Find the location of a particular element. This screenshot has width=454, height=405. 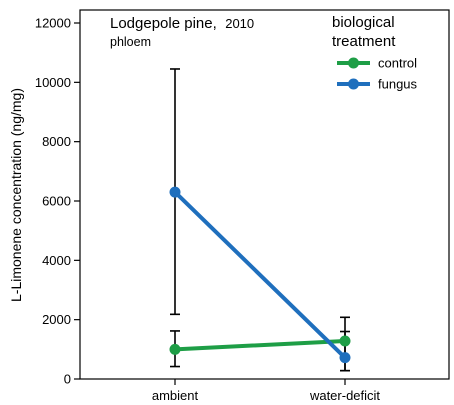

legend-items: control fungus is located at coordinates (377, 74).